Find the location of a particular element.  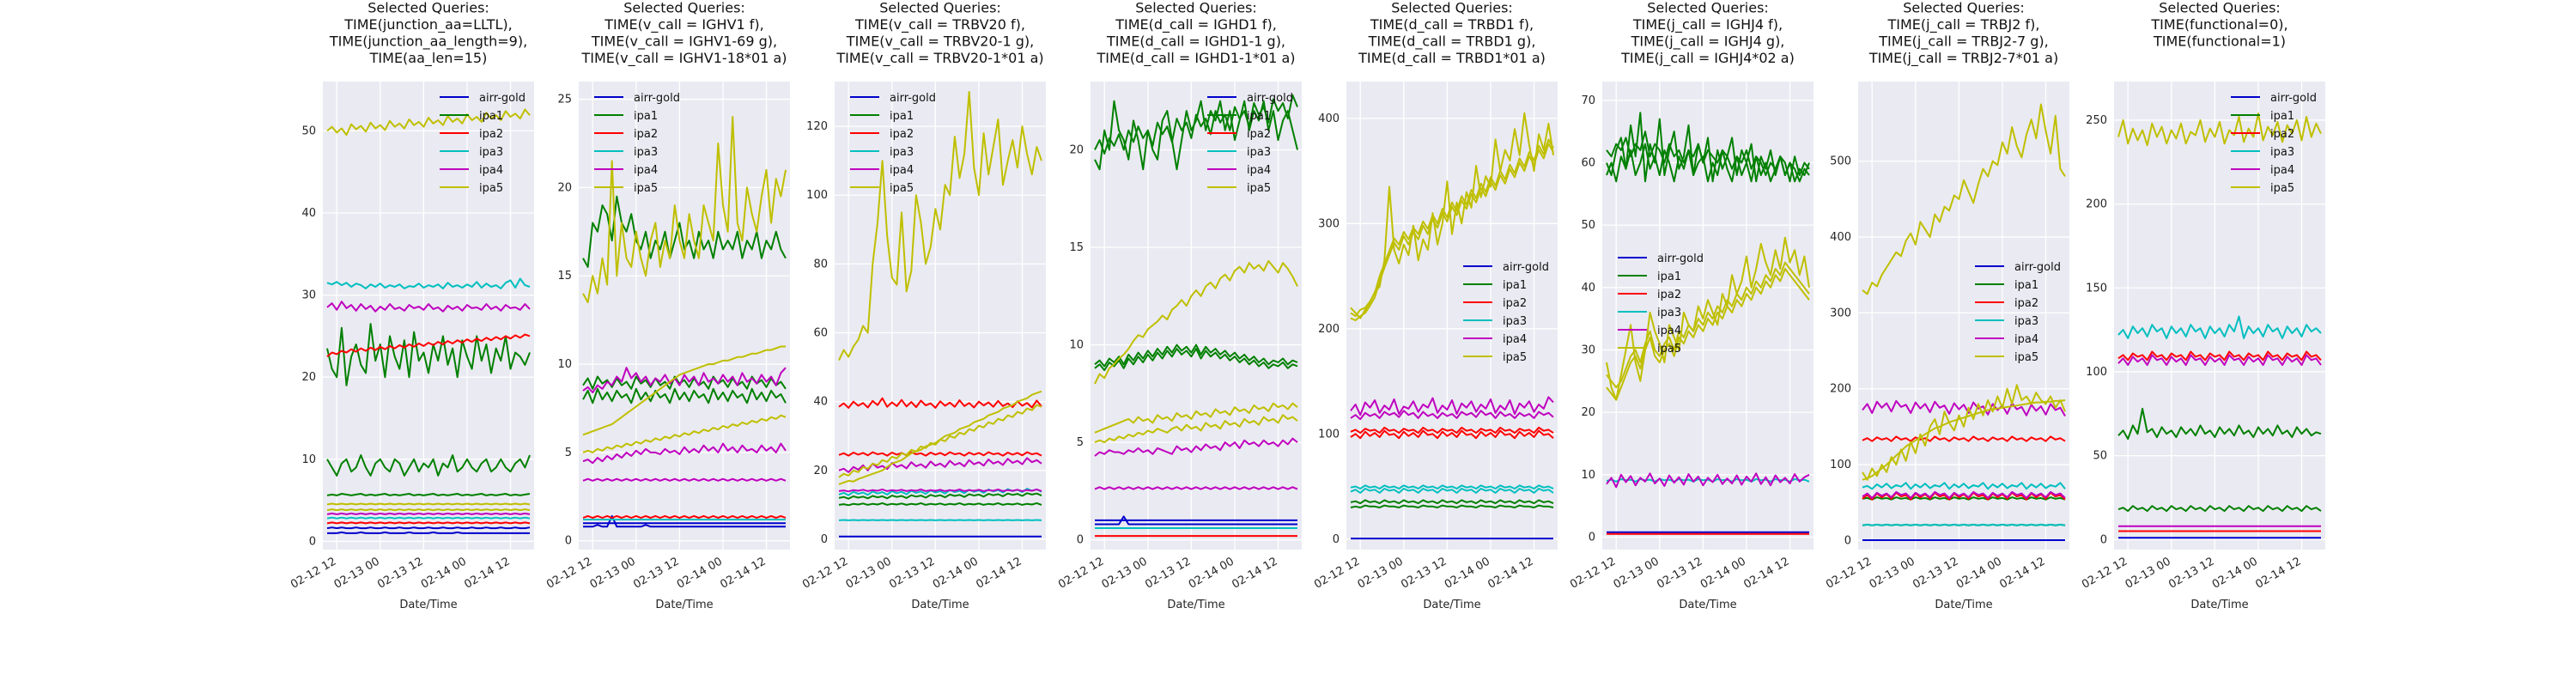

y-tick-label: 10 is located at coordinates (1588, 475).